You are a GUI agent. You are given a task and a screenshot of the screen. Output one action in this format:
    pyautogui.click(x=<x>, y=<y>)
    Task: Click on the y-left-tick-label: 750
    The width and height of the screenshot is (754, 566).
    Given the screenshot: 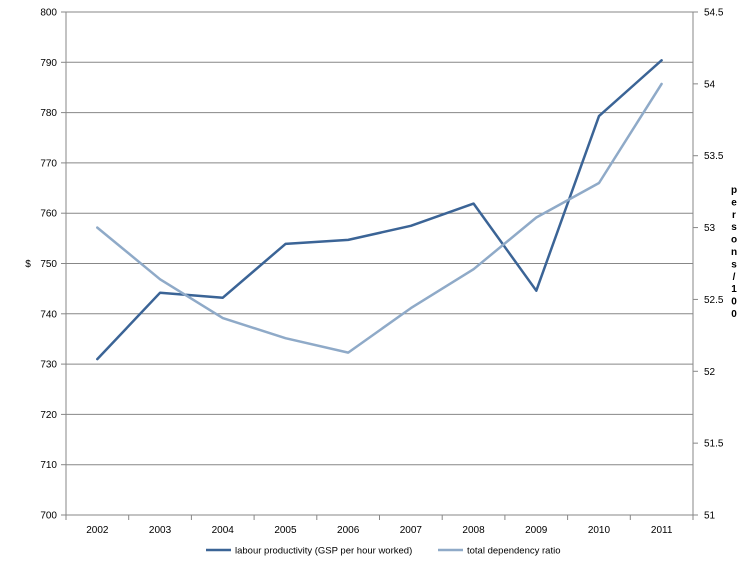 What is the action you would take?
    pyautogui.click(x=48, y=264)
    